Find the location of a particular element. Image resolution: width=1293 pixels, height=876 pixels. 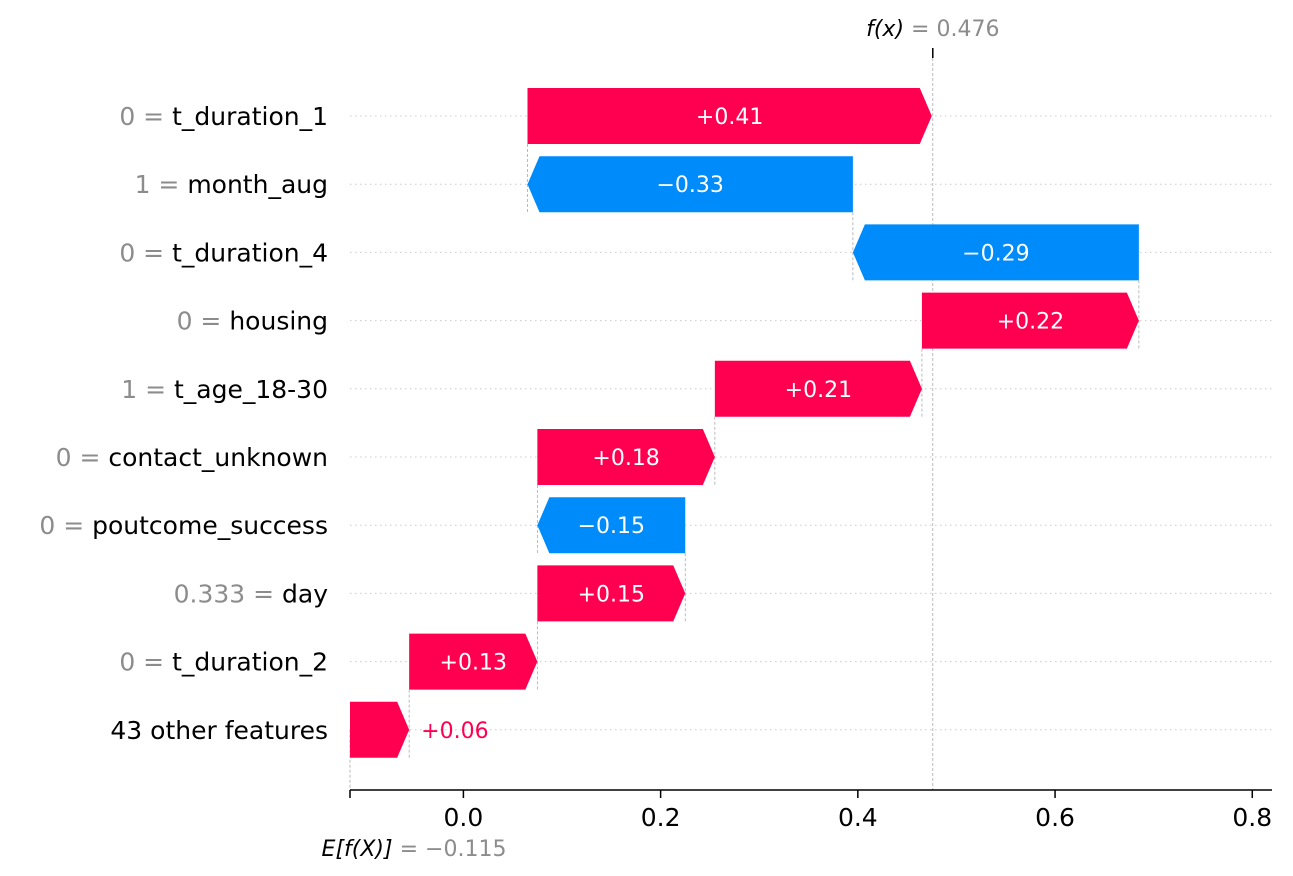

feature-name: t_duration_4 is located at coordinates (250, 252).